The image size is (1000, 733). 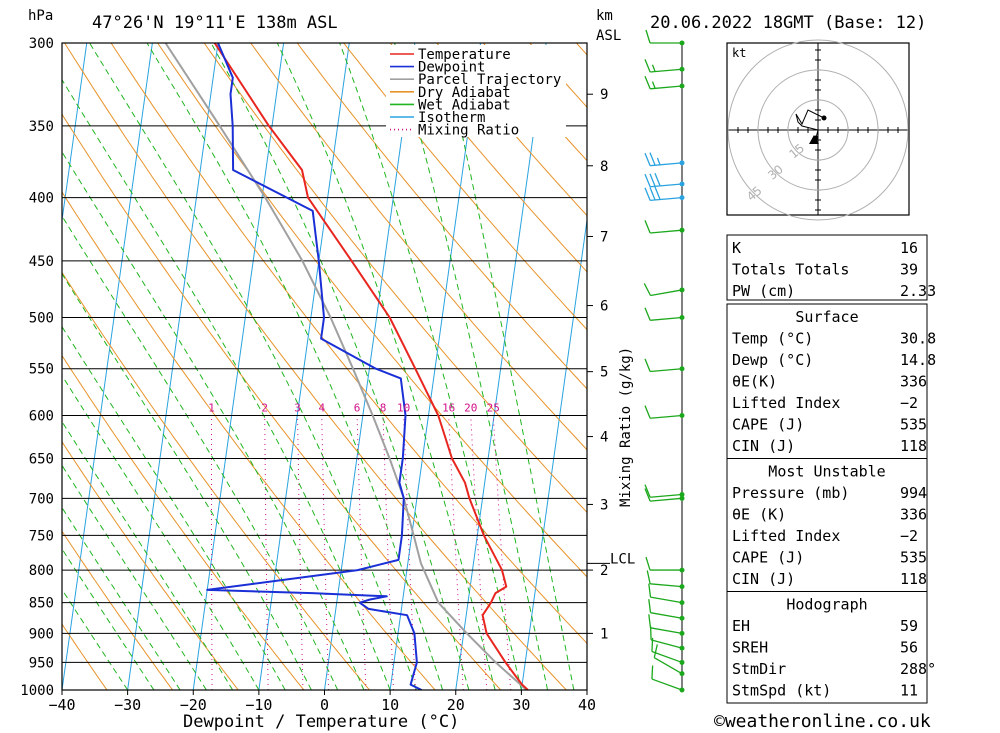 I want to click on most-unstable-label: CIN (J), so click(x=763, y=579).